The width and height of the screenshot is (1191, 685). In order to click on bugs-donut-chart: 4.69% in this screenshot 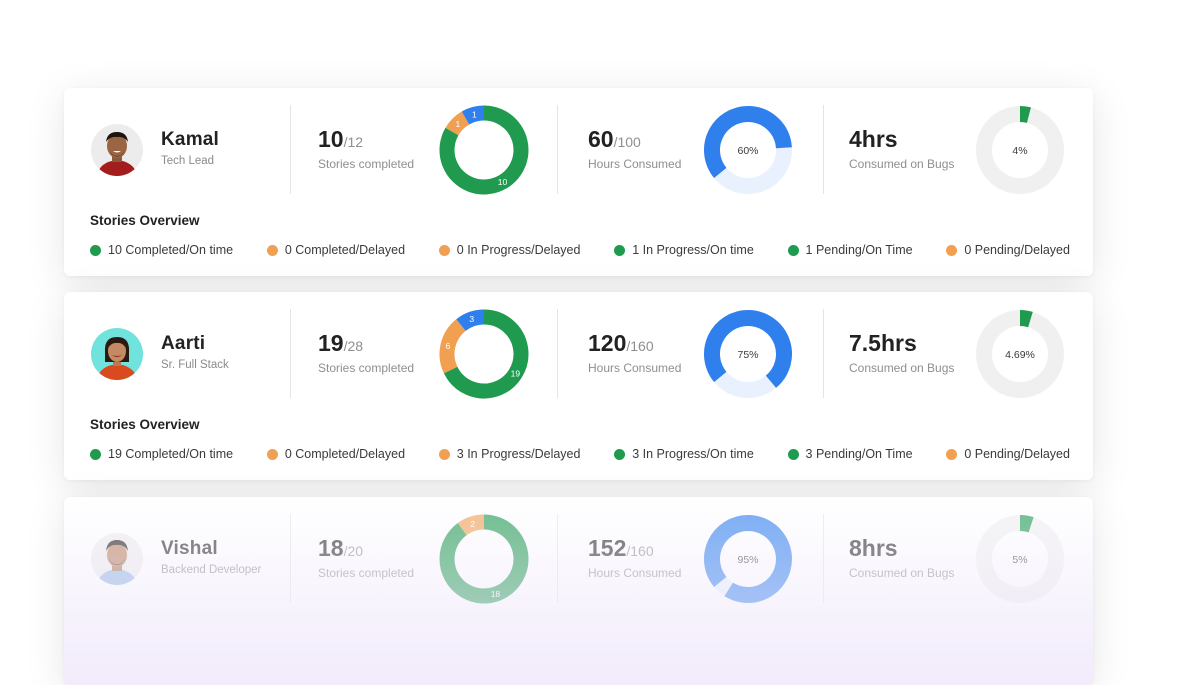, I will do `click(1020, 353)`.